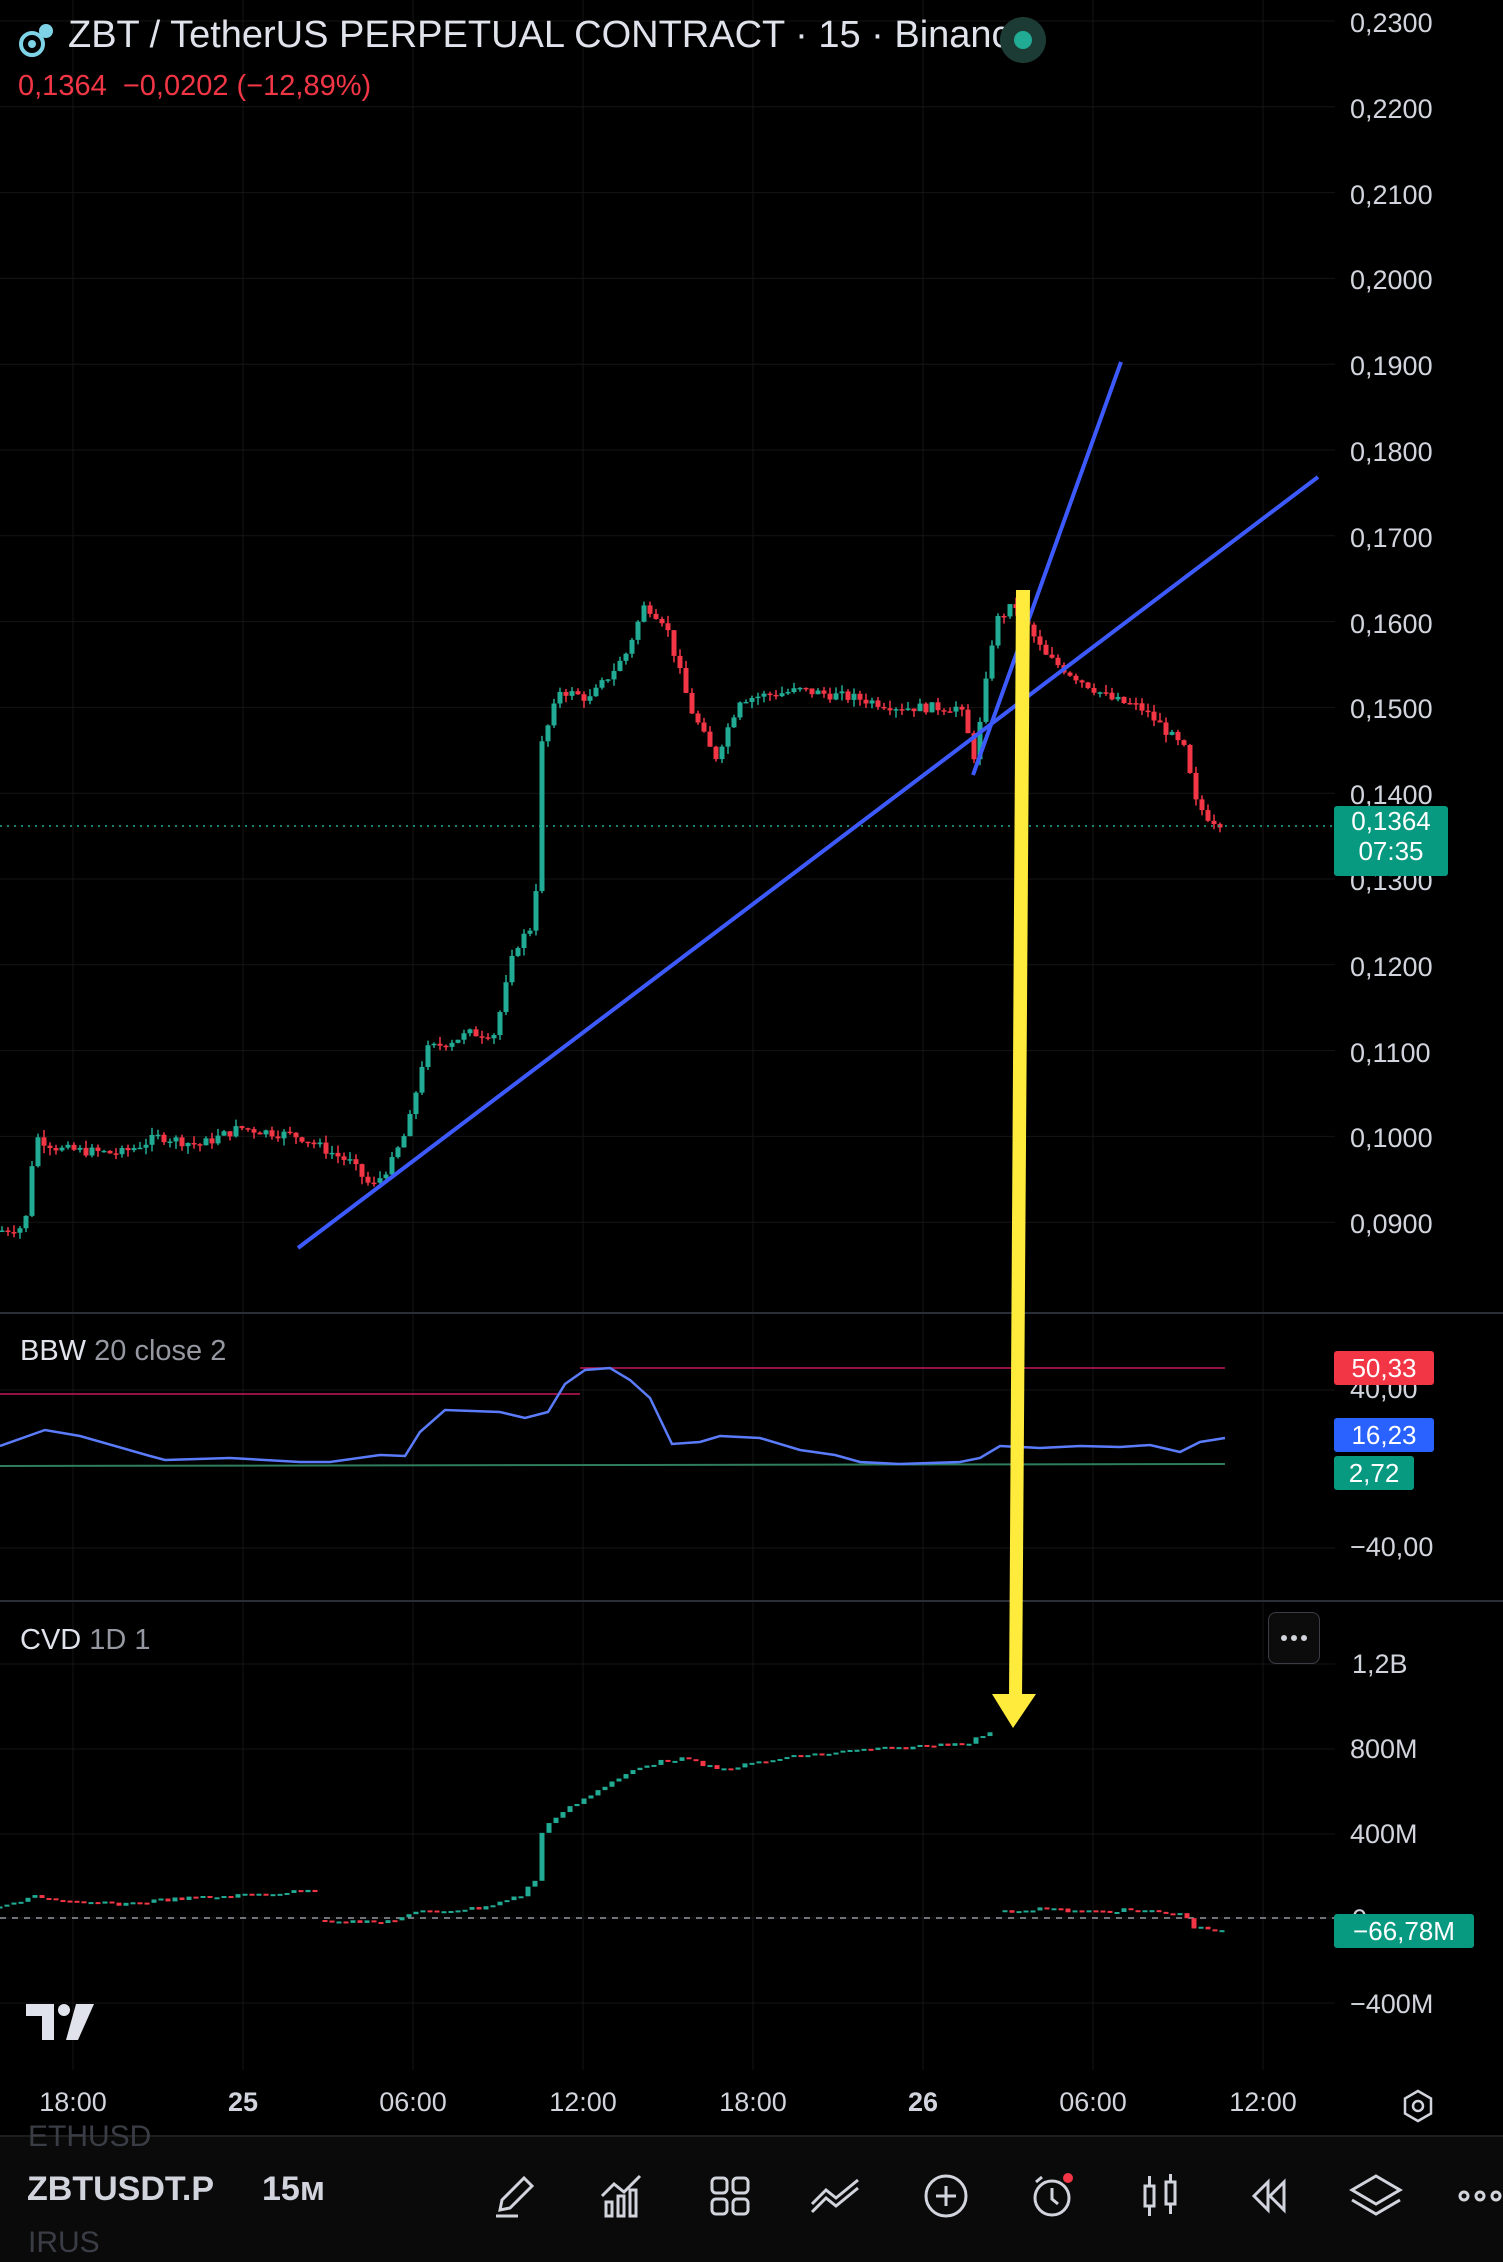  What do you see at coordinates (160, 1351) in the screenshot?
I see `bbw-params: 20 close 2` at bounding box center [160, 1351].